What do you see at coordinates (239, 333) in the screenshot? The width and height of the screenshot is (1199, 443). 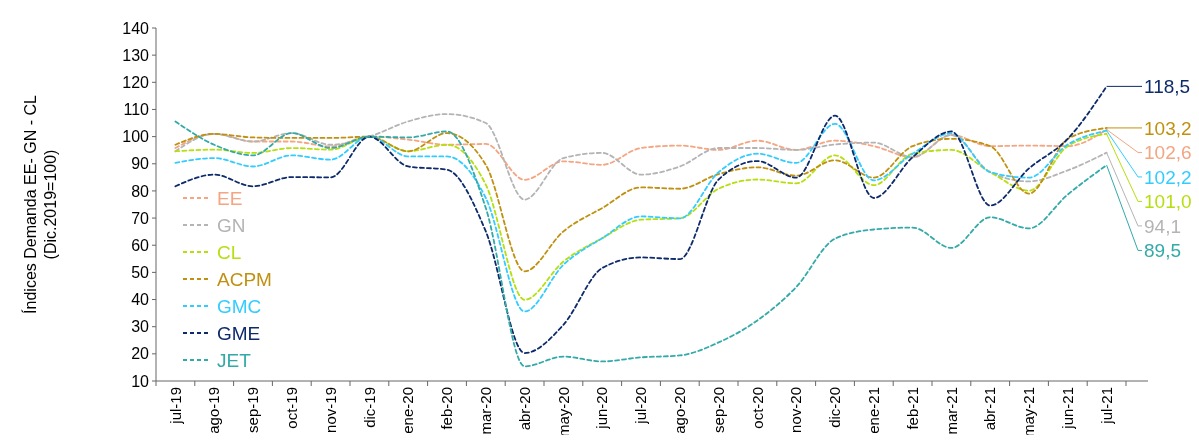 I see `legend-label: GME` at bounding box center [239, 333].